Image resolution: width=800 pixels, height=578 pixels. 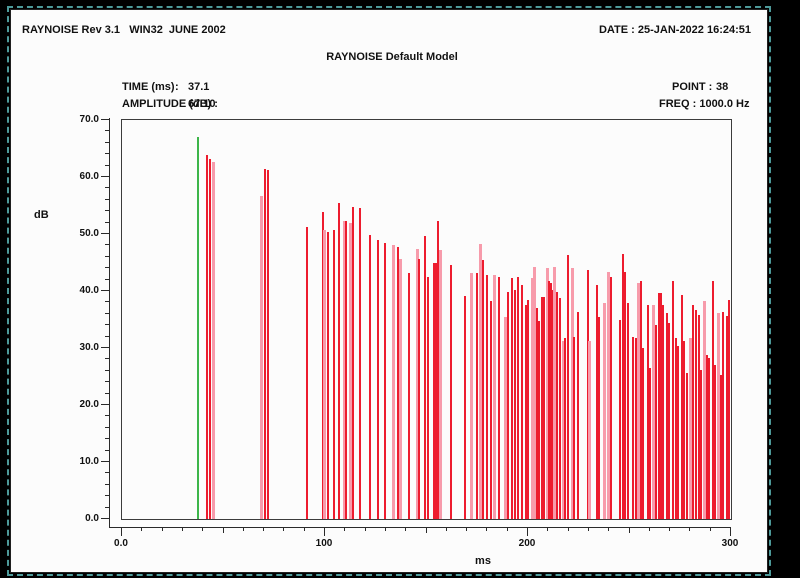 I want to click on y-axis, so click(x=109, y=323).